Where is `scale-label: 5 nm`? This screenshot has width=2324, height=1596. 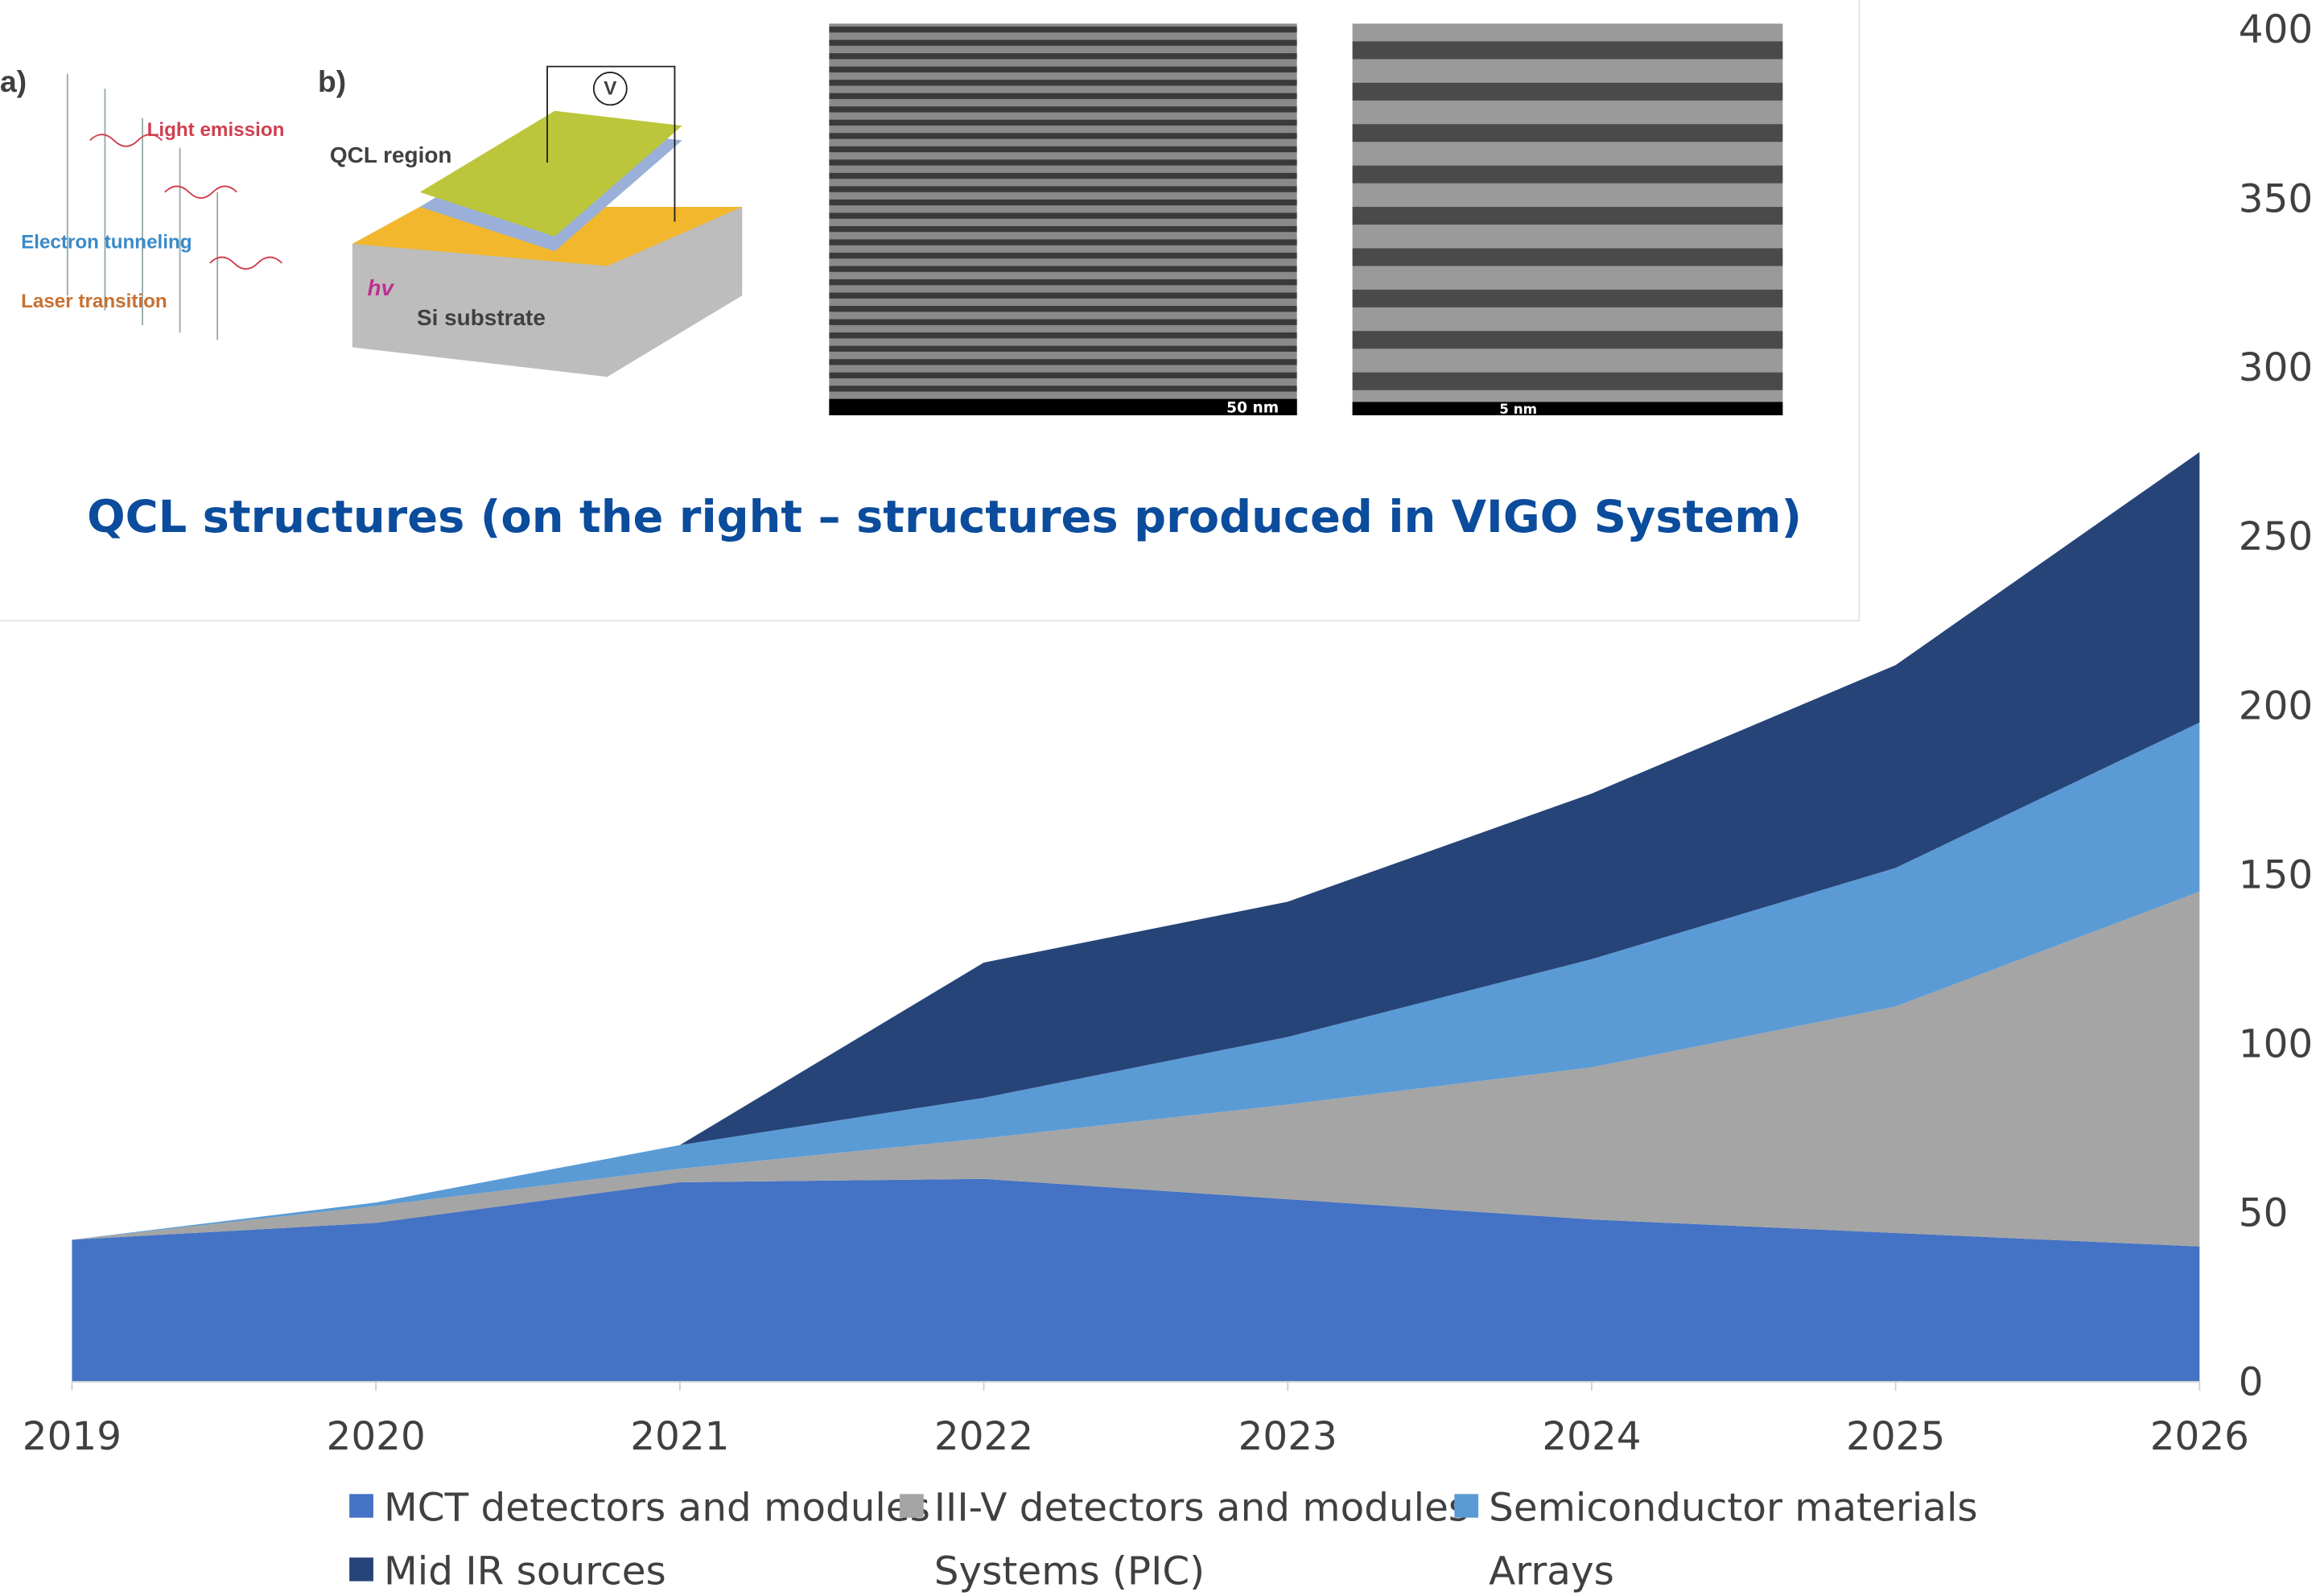
scale-label: 5 nm is located at coordinates (1518, 409).